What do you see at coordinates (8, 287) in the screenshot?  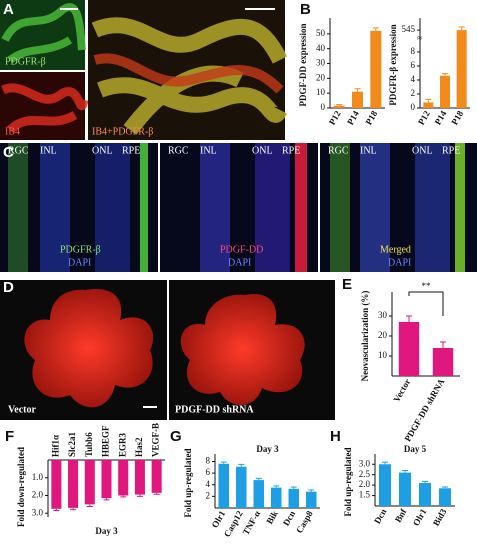 I see `panel-letter: D` at bounding box center [8, 287].